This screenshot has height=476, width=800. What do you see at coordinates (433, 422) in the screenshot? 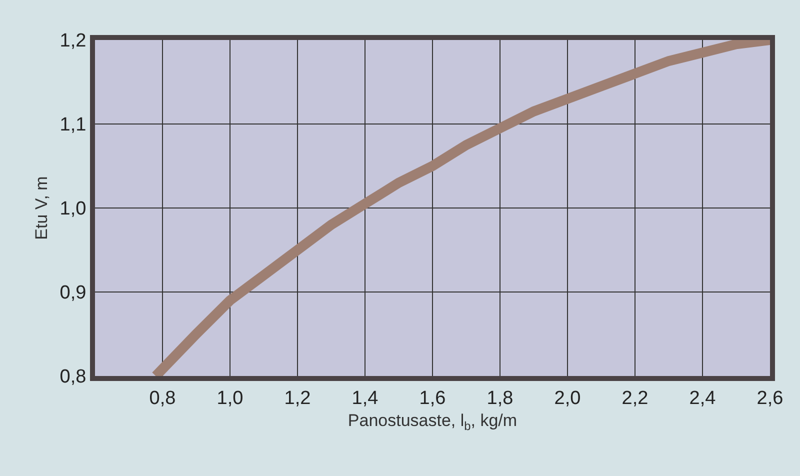
I see `x-axis-title: Panostusaste, l$_{b}$, kg/m` at bounding box center [433, 422].